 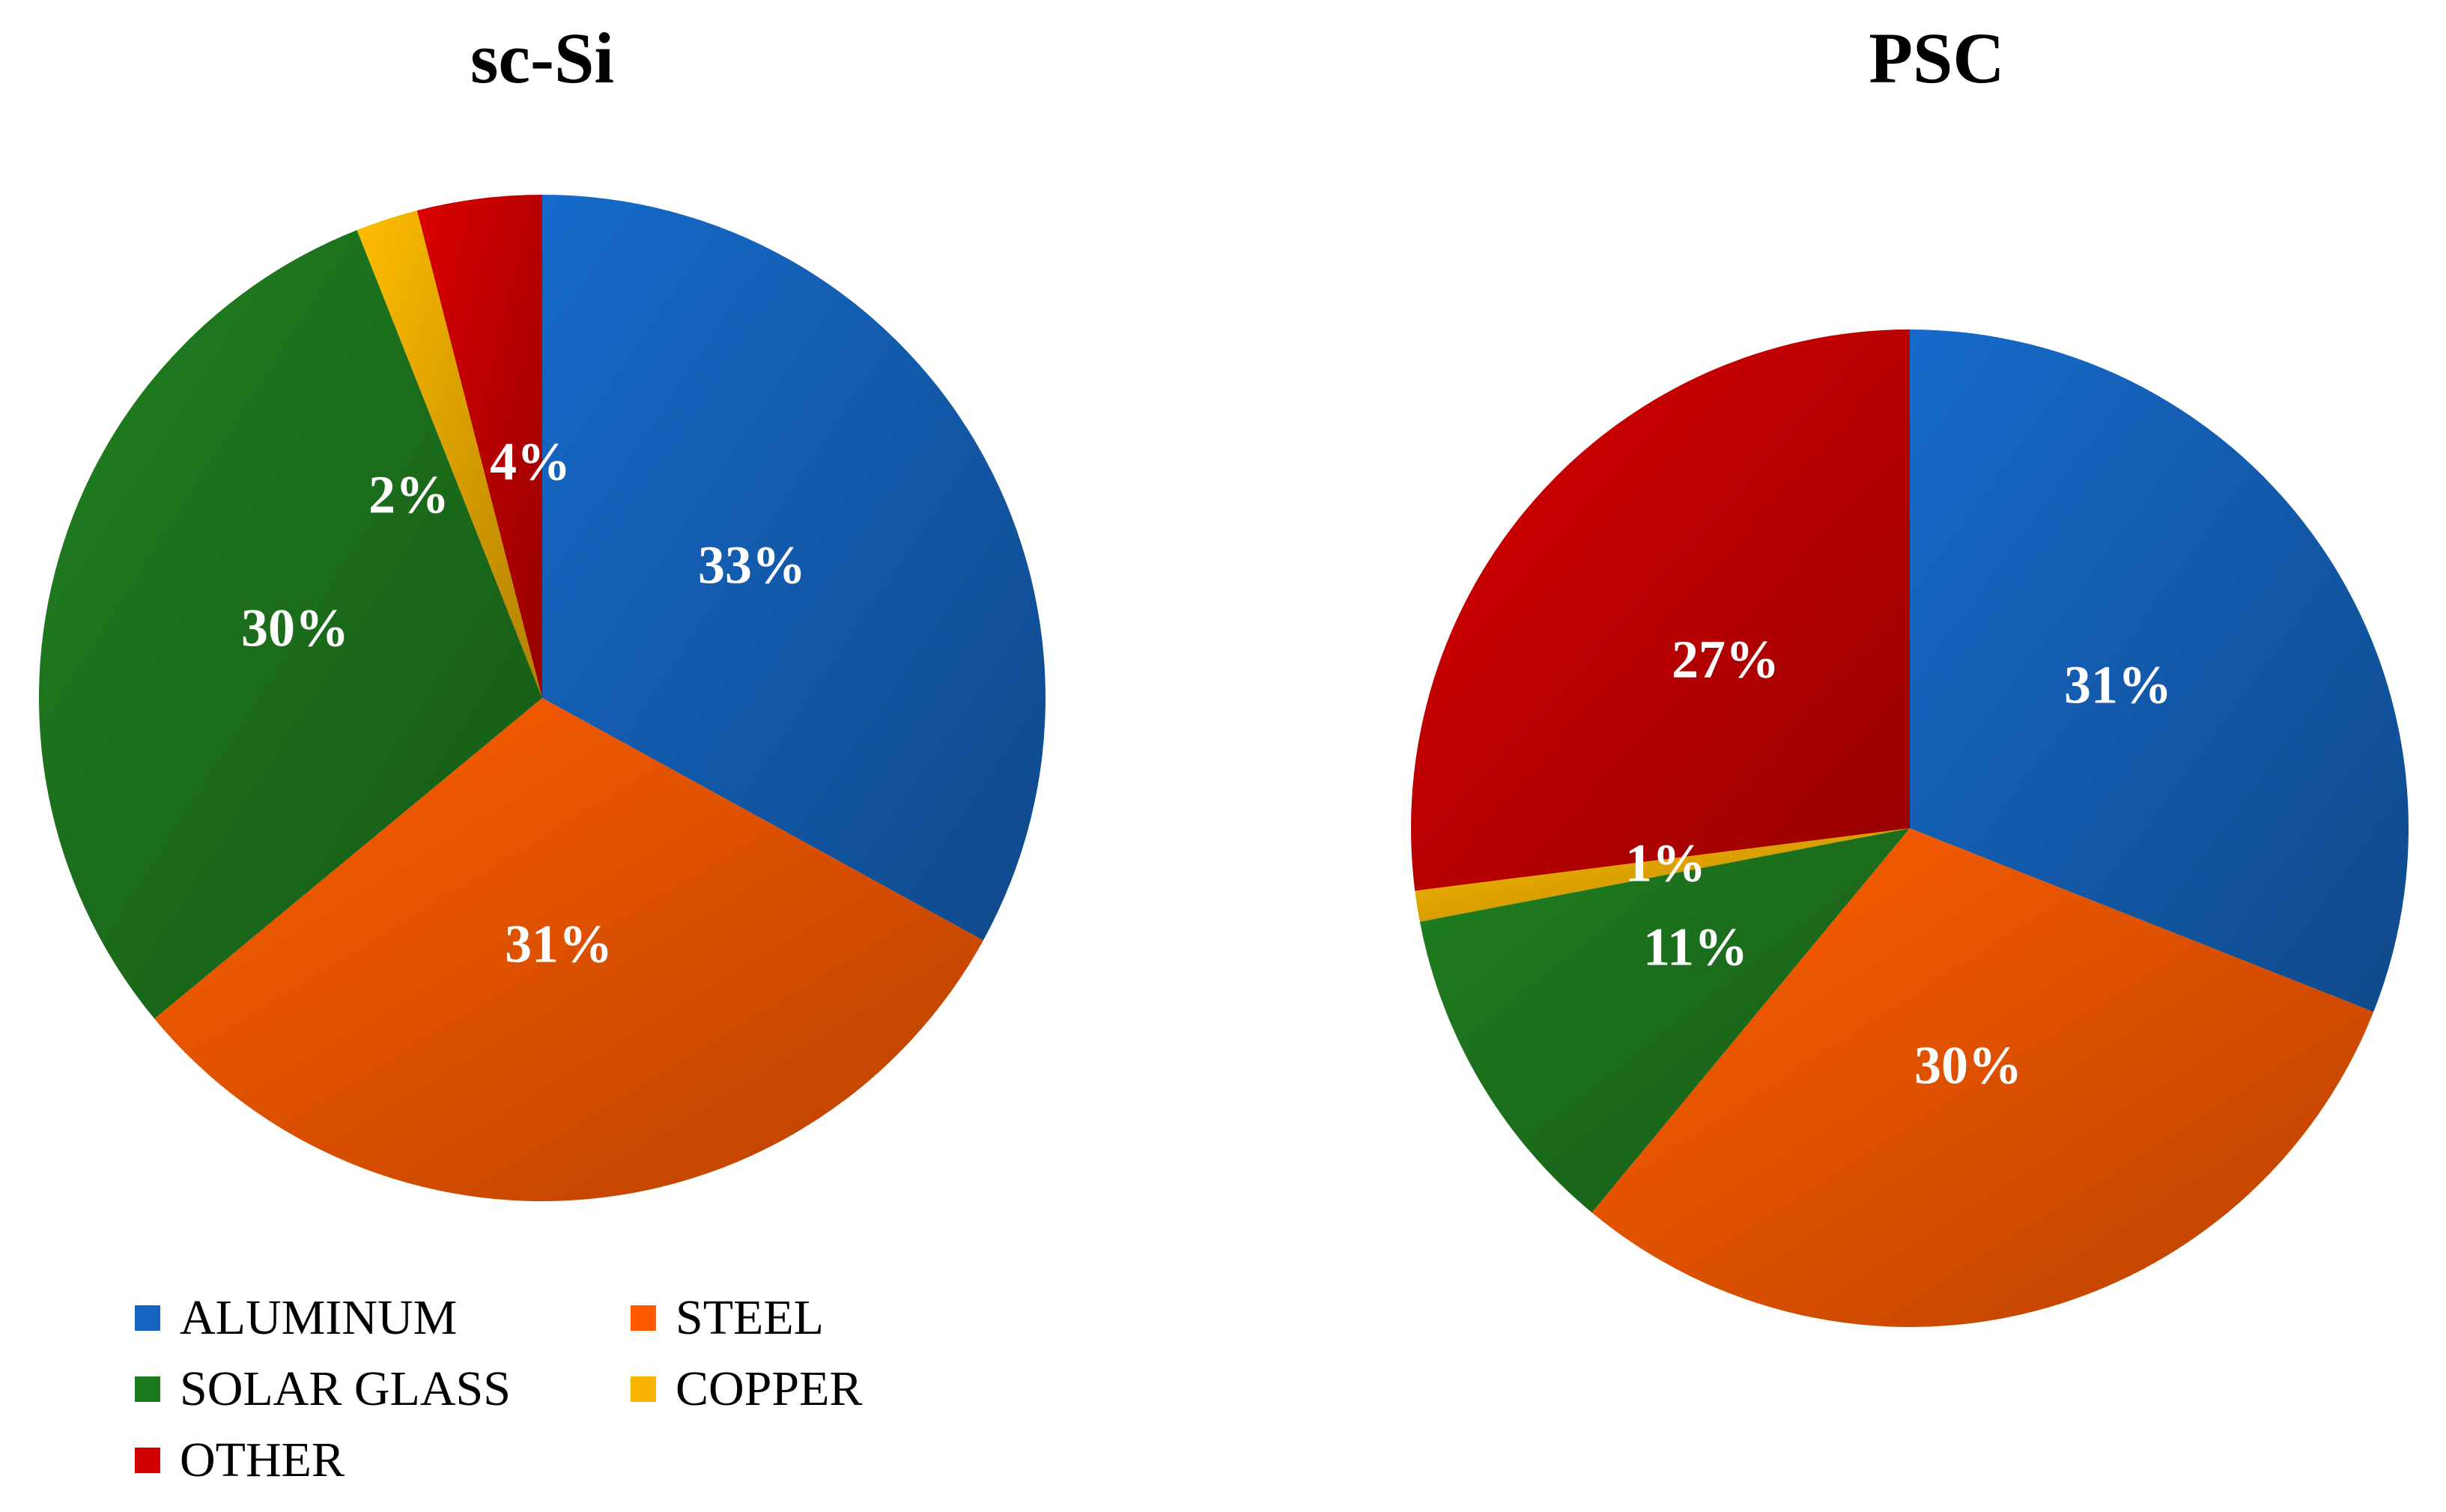 What do you see at coordinates (1660, 610) in the screenshot?
I see `pie-slice-psc-other` at bounding box center [1660, 610].